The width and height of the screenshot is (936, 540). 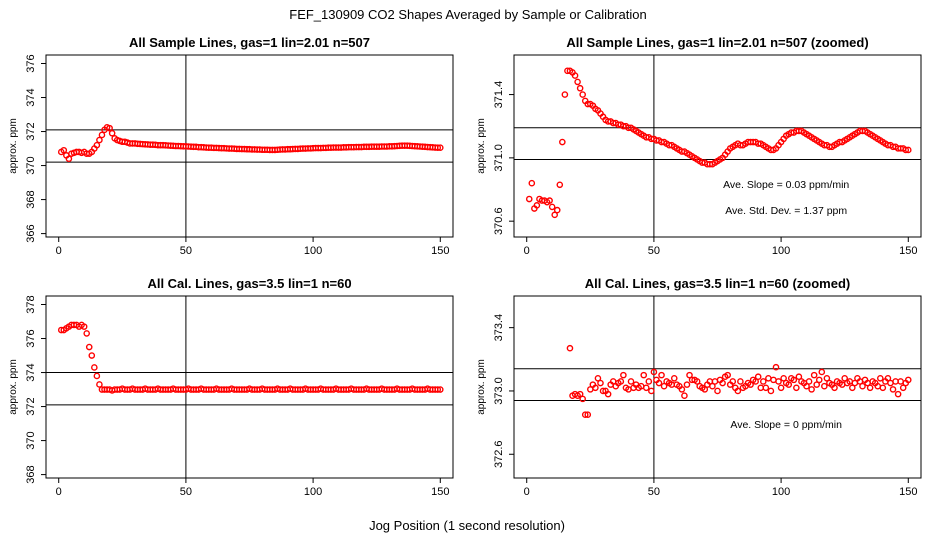 I want to click on panel-annotation: Ave. Slope = 0 ppm/min, so click(x=786, y=425).